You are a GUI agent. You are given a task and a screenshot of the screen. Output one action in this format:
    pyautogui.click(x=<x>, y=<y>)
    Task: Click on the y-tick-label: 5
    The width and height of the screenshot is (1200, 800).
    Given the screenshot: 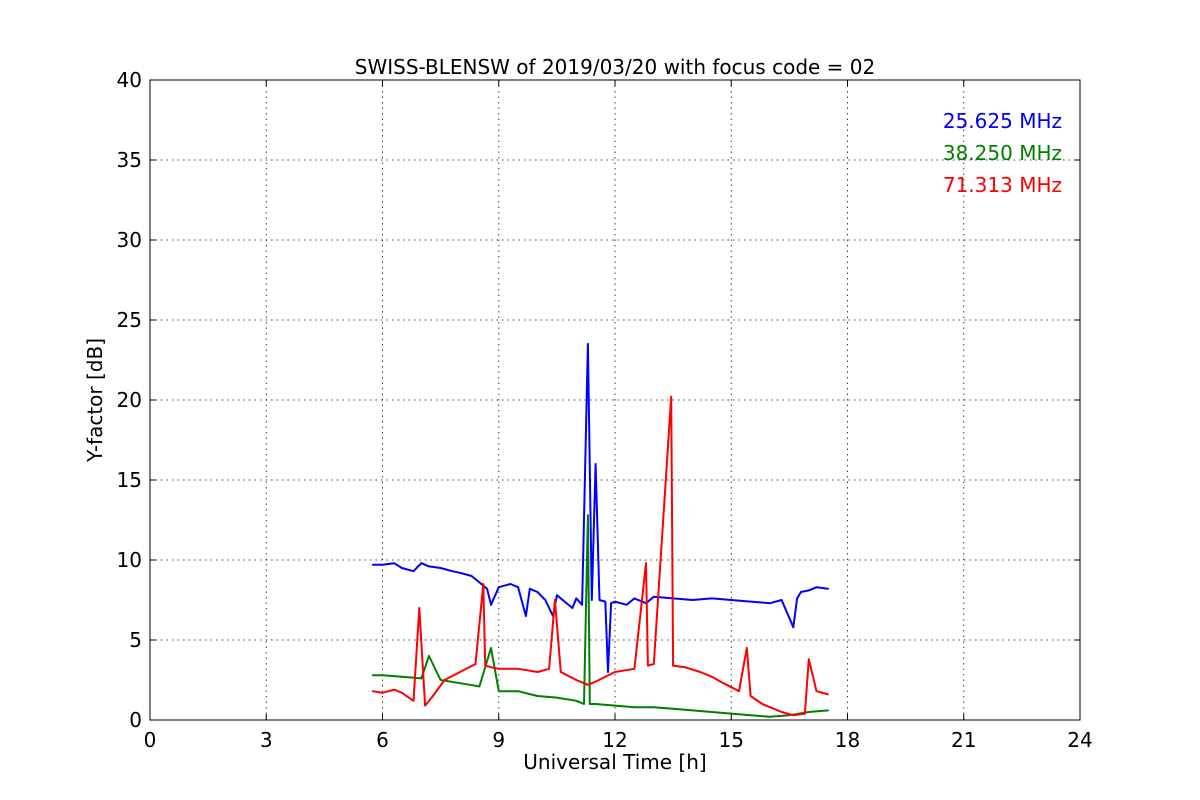 What is the action you would take?
    pyautogui.click(x=135, y=640)
    